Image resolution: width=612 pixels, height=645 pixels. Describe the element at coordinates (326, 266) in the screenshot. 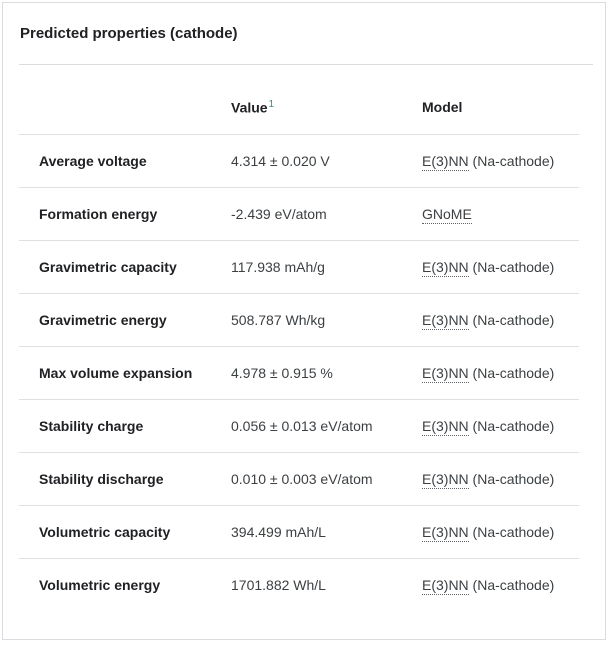

I see `property-value: 117.938 mAh/g` at that location.